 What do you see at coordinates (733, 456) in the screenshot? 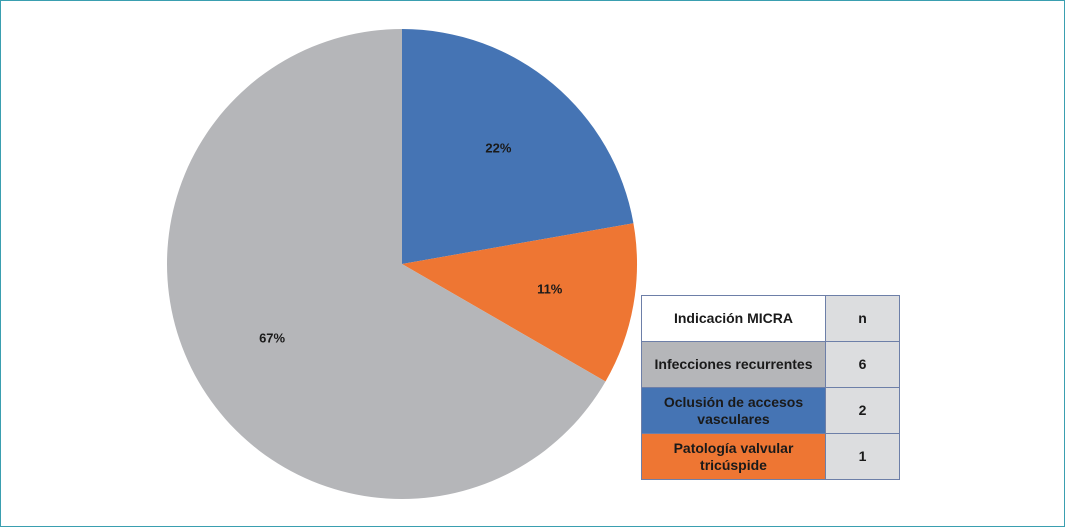
I see `legend-label-patologia: Patología valvular tricúspide` at bounding box center [733, 456].